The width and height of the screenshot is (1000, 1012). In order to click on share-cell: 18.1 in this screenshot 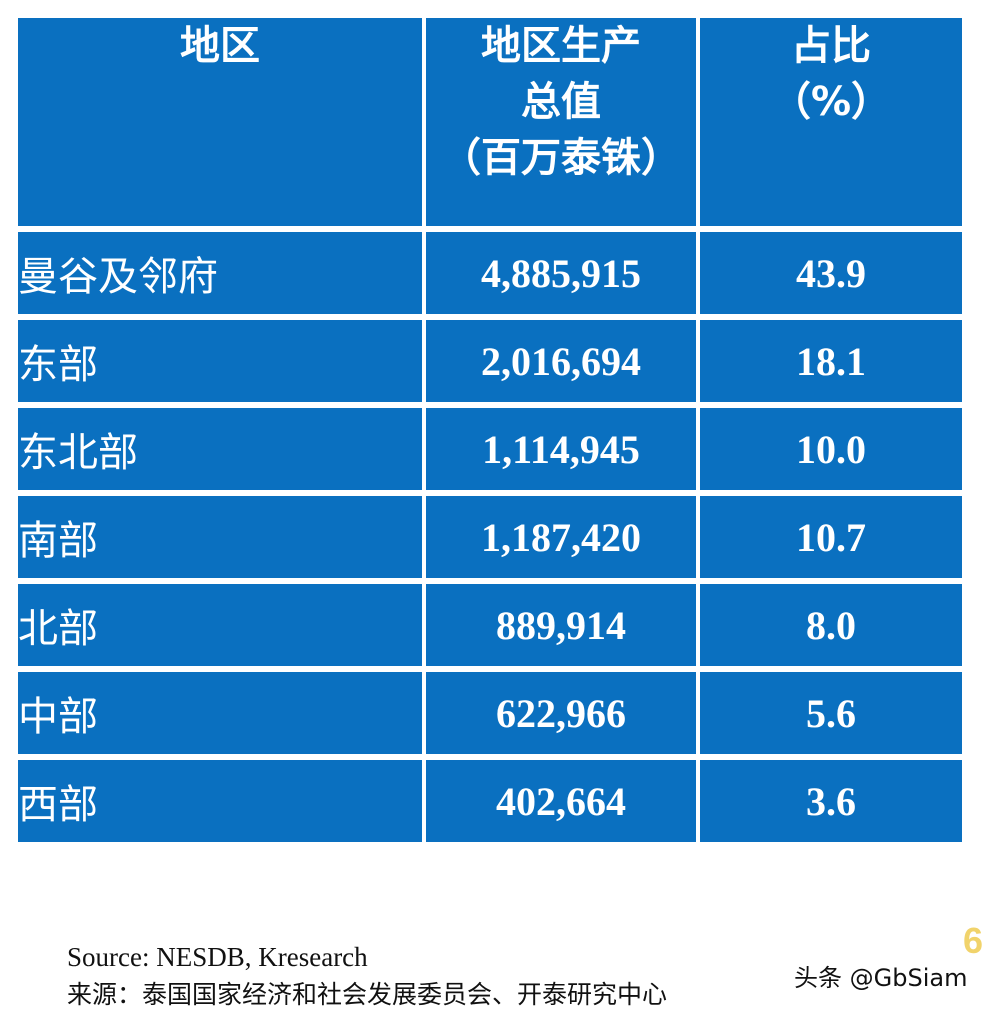, I will do `click(831, 361)`.